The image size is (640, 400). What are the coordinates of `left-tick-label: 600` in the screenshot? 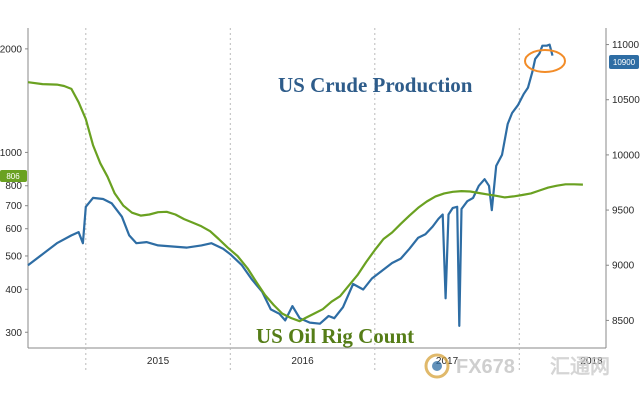 It's located at (13, 229).